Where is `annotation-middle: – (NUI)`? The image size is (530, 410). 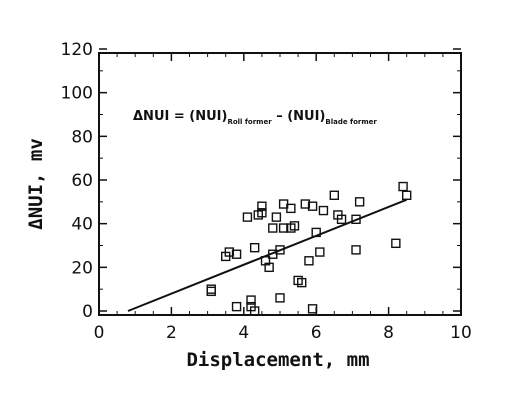
annotation-middle: – (NUI) is located at coordinates (299, 116).